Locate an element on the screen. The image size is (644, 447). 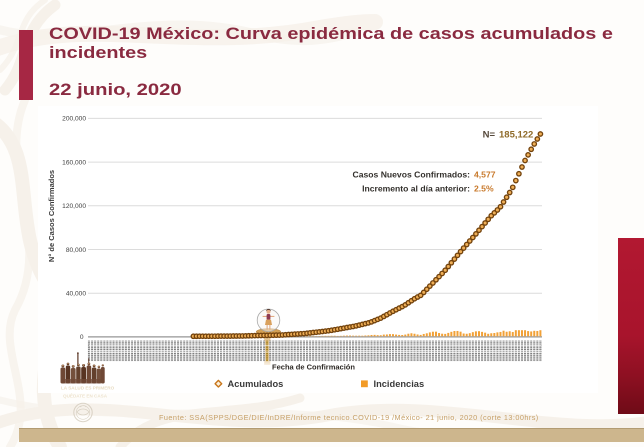
svg-text: 40,000 is located at coordinates (76, 294).